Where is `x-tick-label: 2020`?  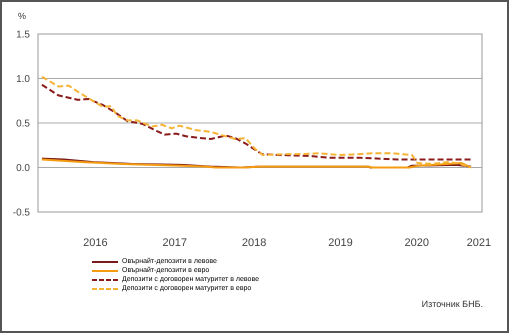 x-tick-label: 2020 is located at coordinates (417, 242).